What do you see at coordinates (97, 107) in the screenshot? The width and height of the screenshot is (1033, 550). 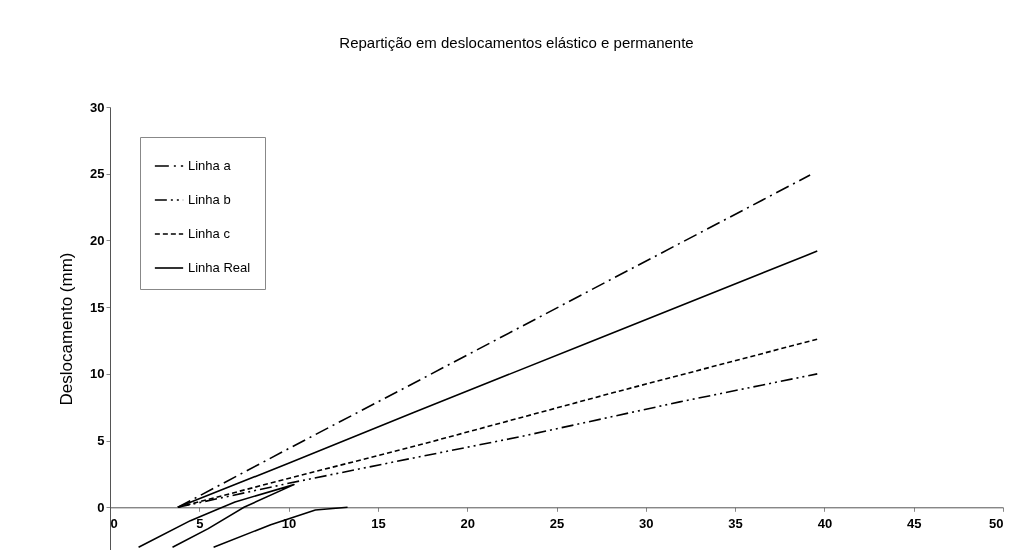 I see `y-tick-label: 30` at bounding box center [97, 107].